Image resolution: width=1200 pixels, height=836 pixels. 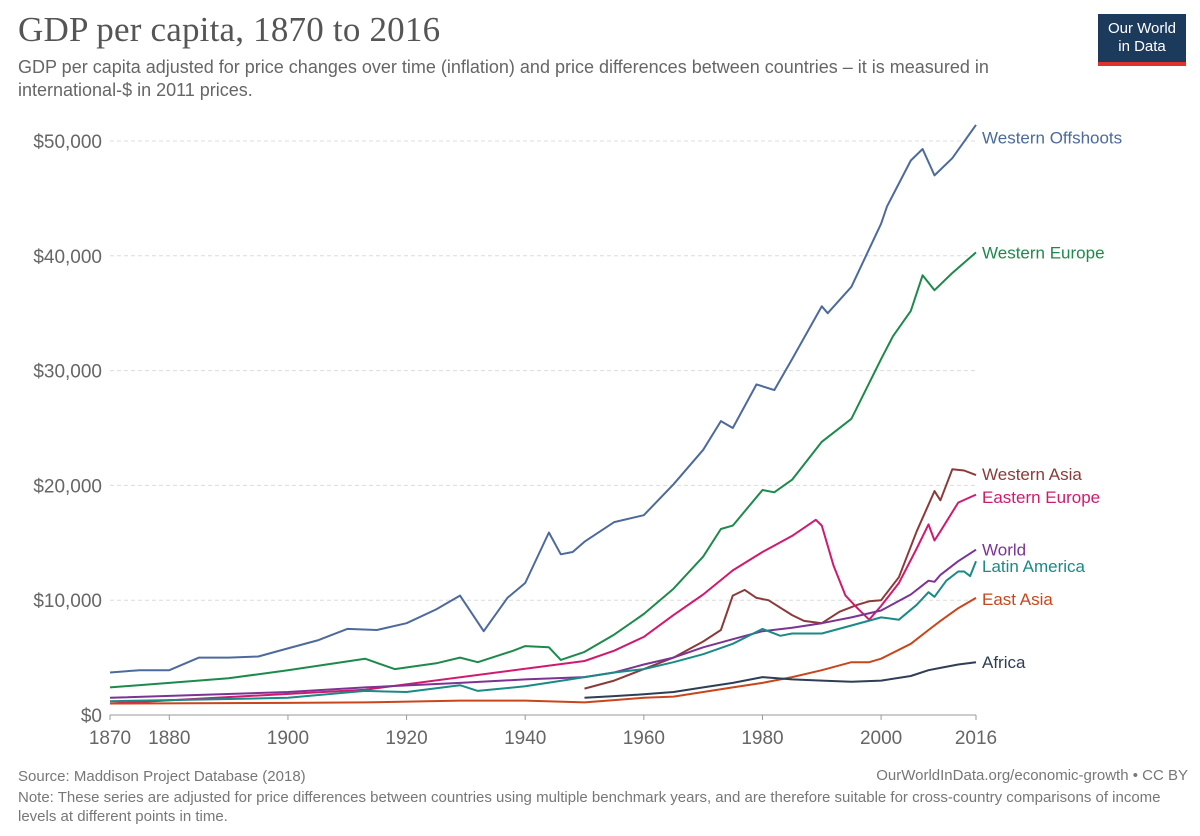 What do you see at coordinates (67, 486) in the screenshot?
I see `y-tick-label: $20,000` at bounding box center [67, 486].